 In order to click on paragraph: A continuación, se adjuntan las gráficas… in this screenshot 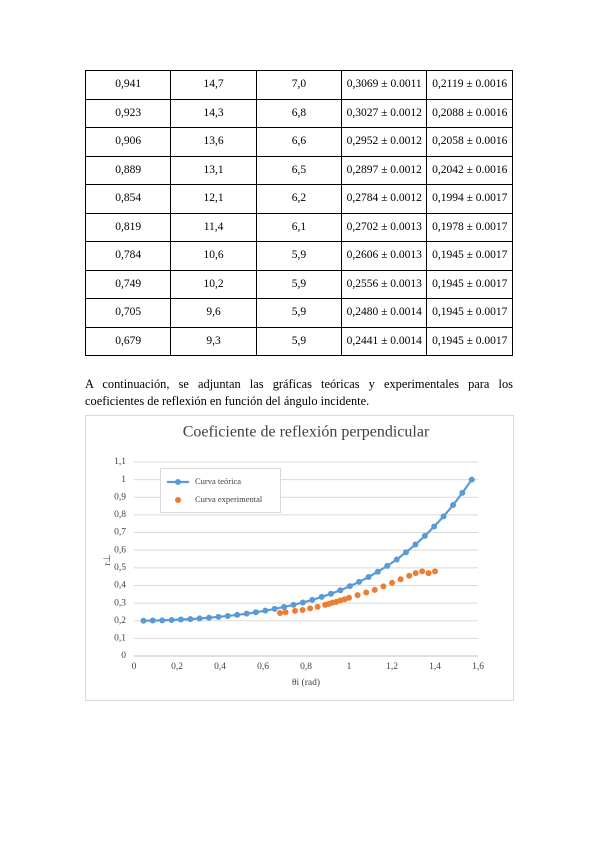, I will do `click(299, 392)`.